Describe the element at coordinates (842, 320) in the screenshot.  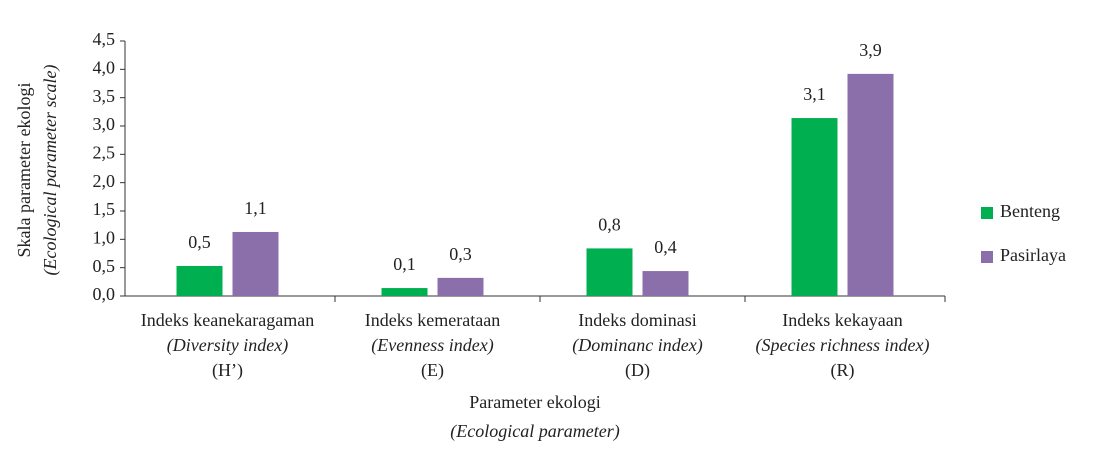
I see `x-tick-label: Indeks kekayaan` at that location.